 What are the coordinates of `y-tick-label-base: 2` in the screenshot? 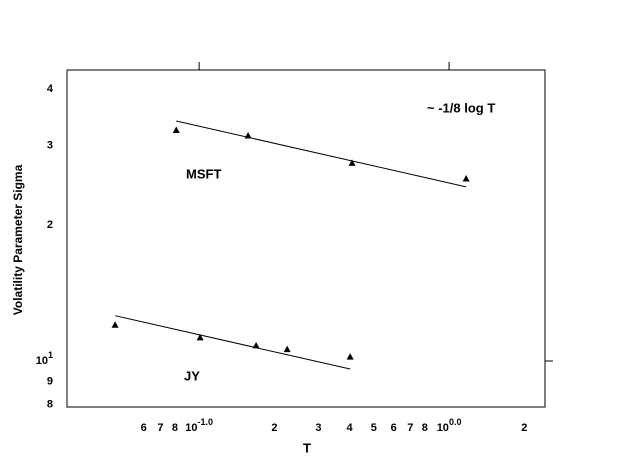 It's located at (50, 225).